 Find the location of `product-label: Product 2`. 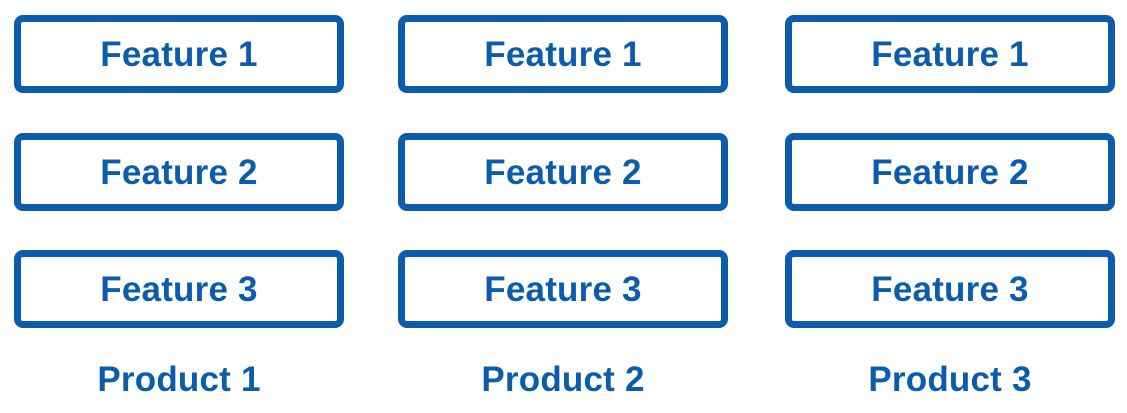

product-label: Product 2 is located at coordinates (563, 379).